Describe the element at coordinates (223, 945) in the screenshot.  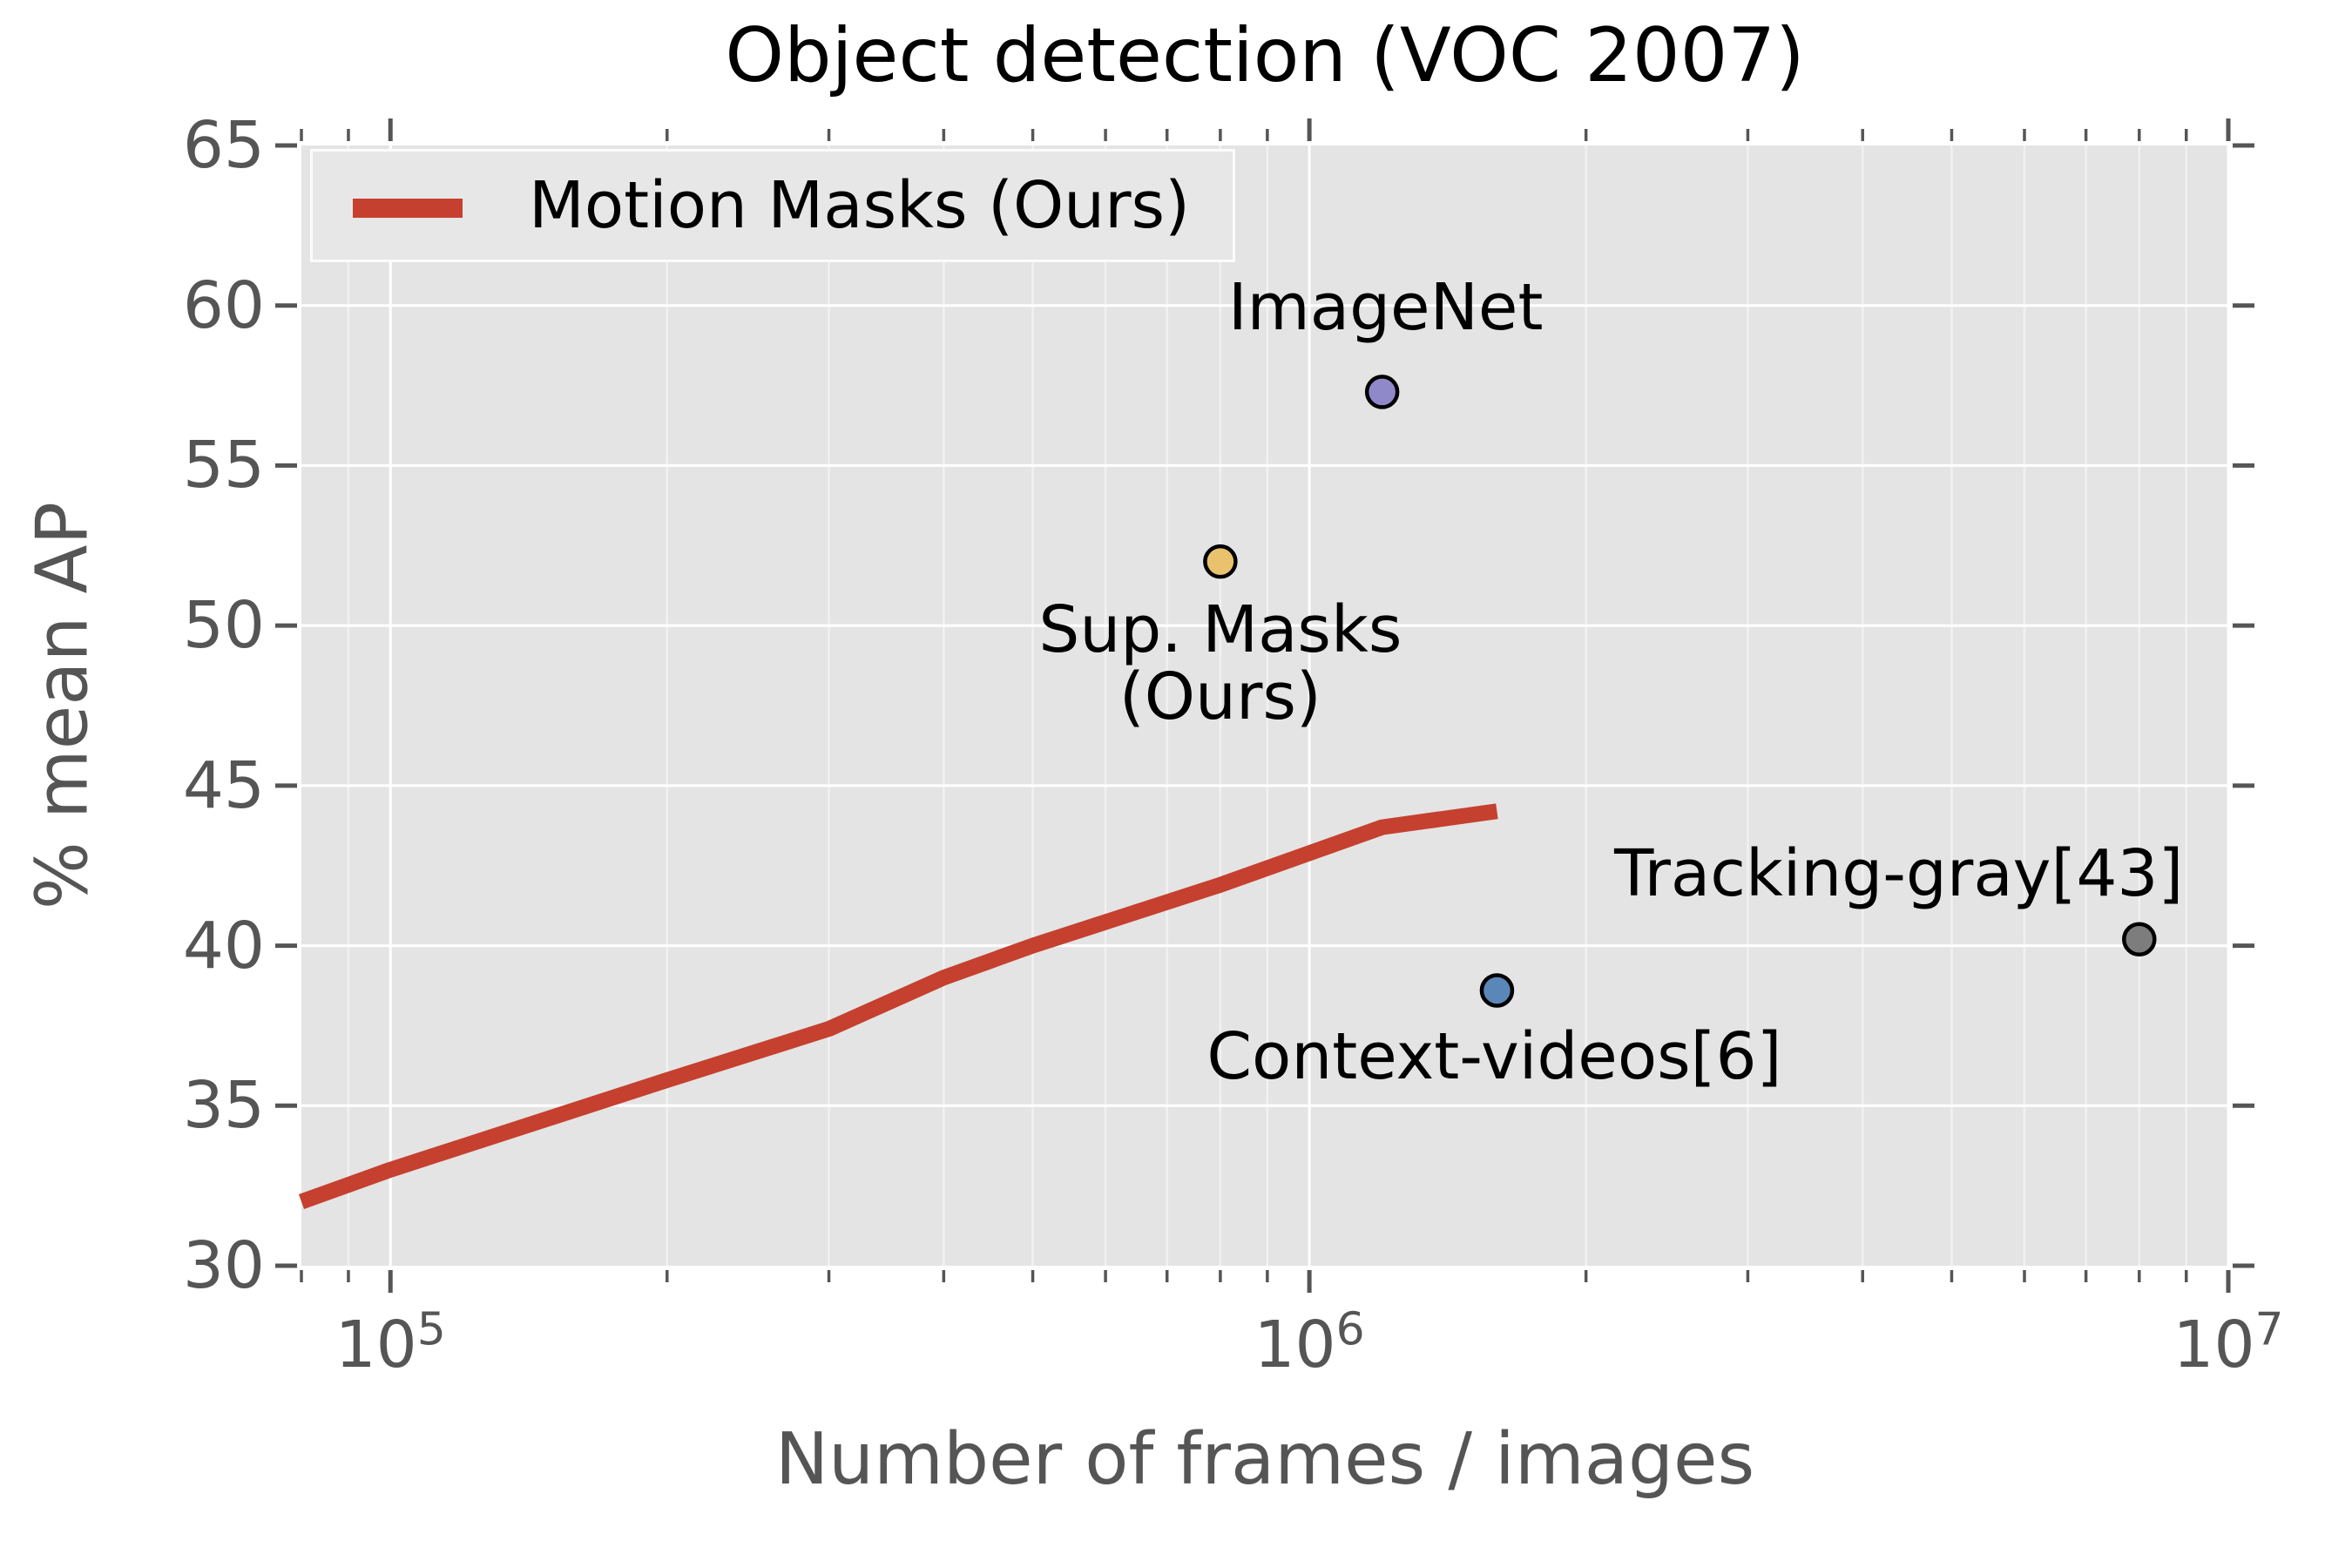
I see `y-tick-label-40: 40` at that location.